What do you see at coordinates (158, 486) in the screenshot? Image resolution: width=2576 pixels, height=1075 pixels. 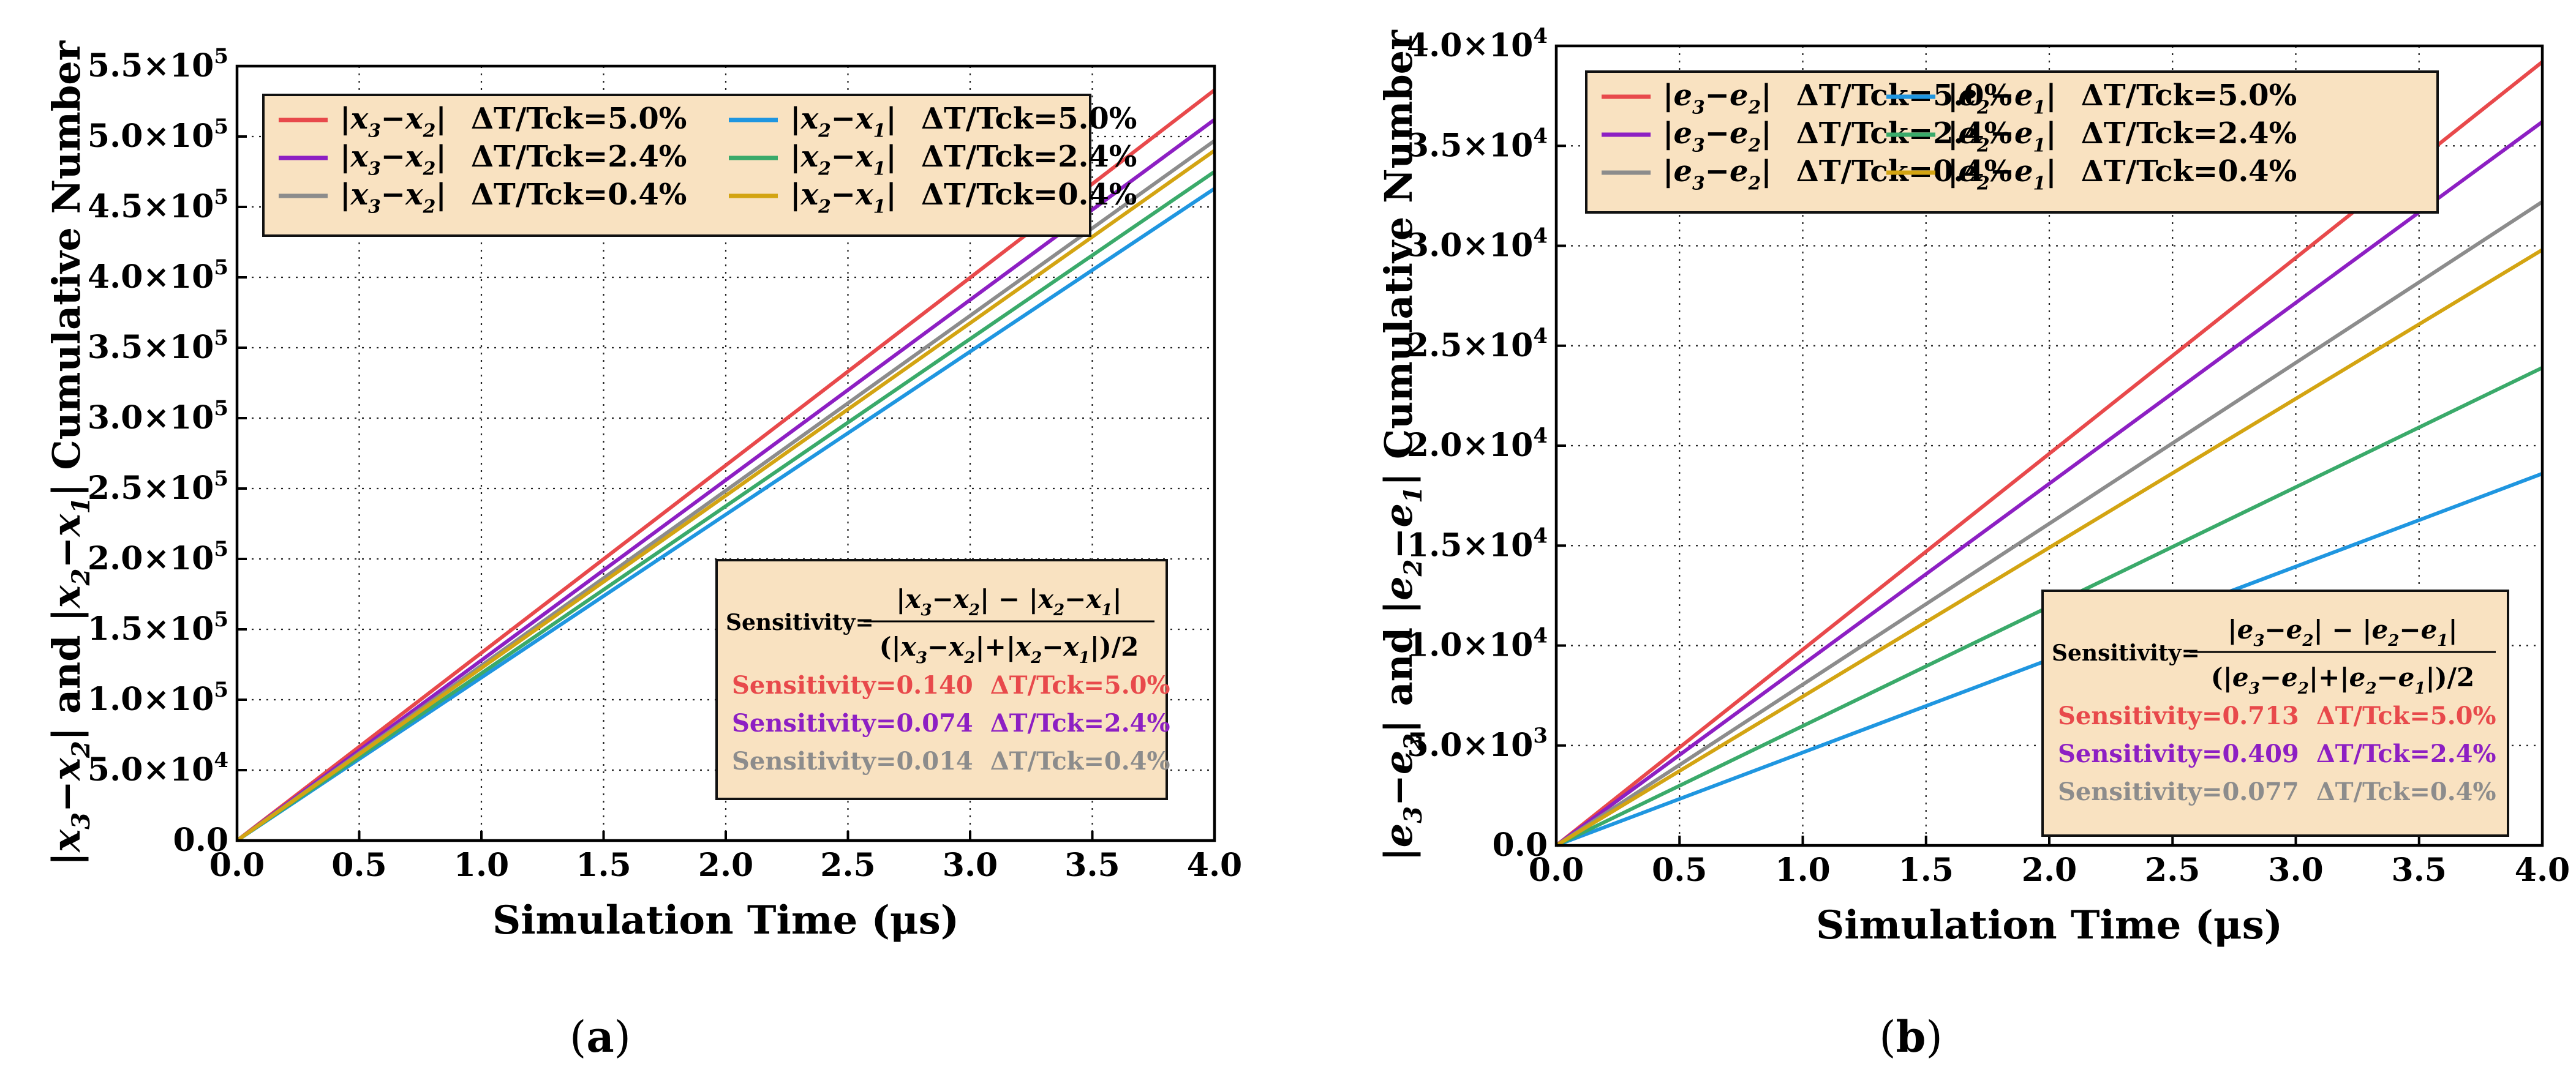 I see `y-tick-label: 2.5×10⁵` at bounding box center [158, 486].